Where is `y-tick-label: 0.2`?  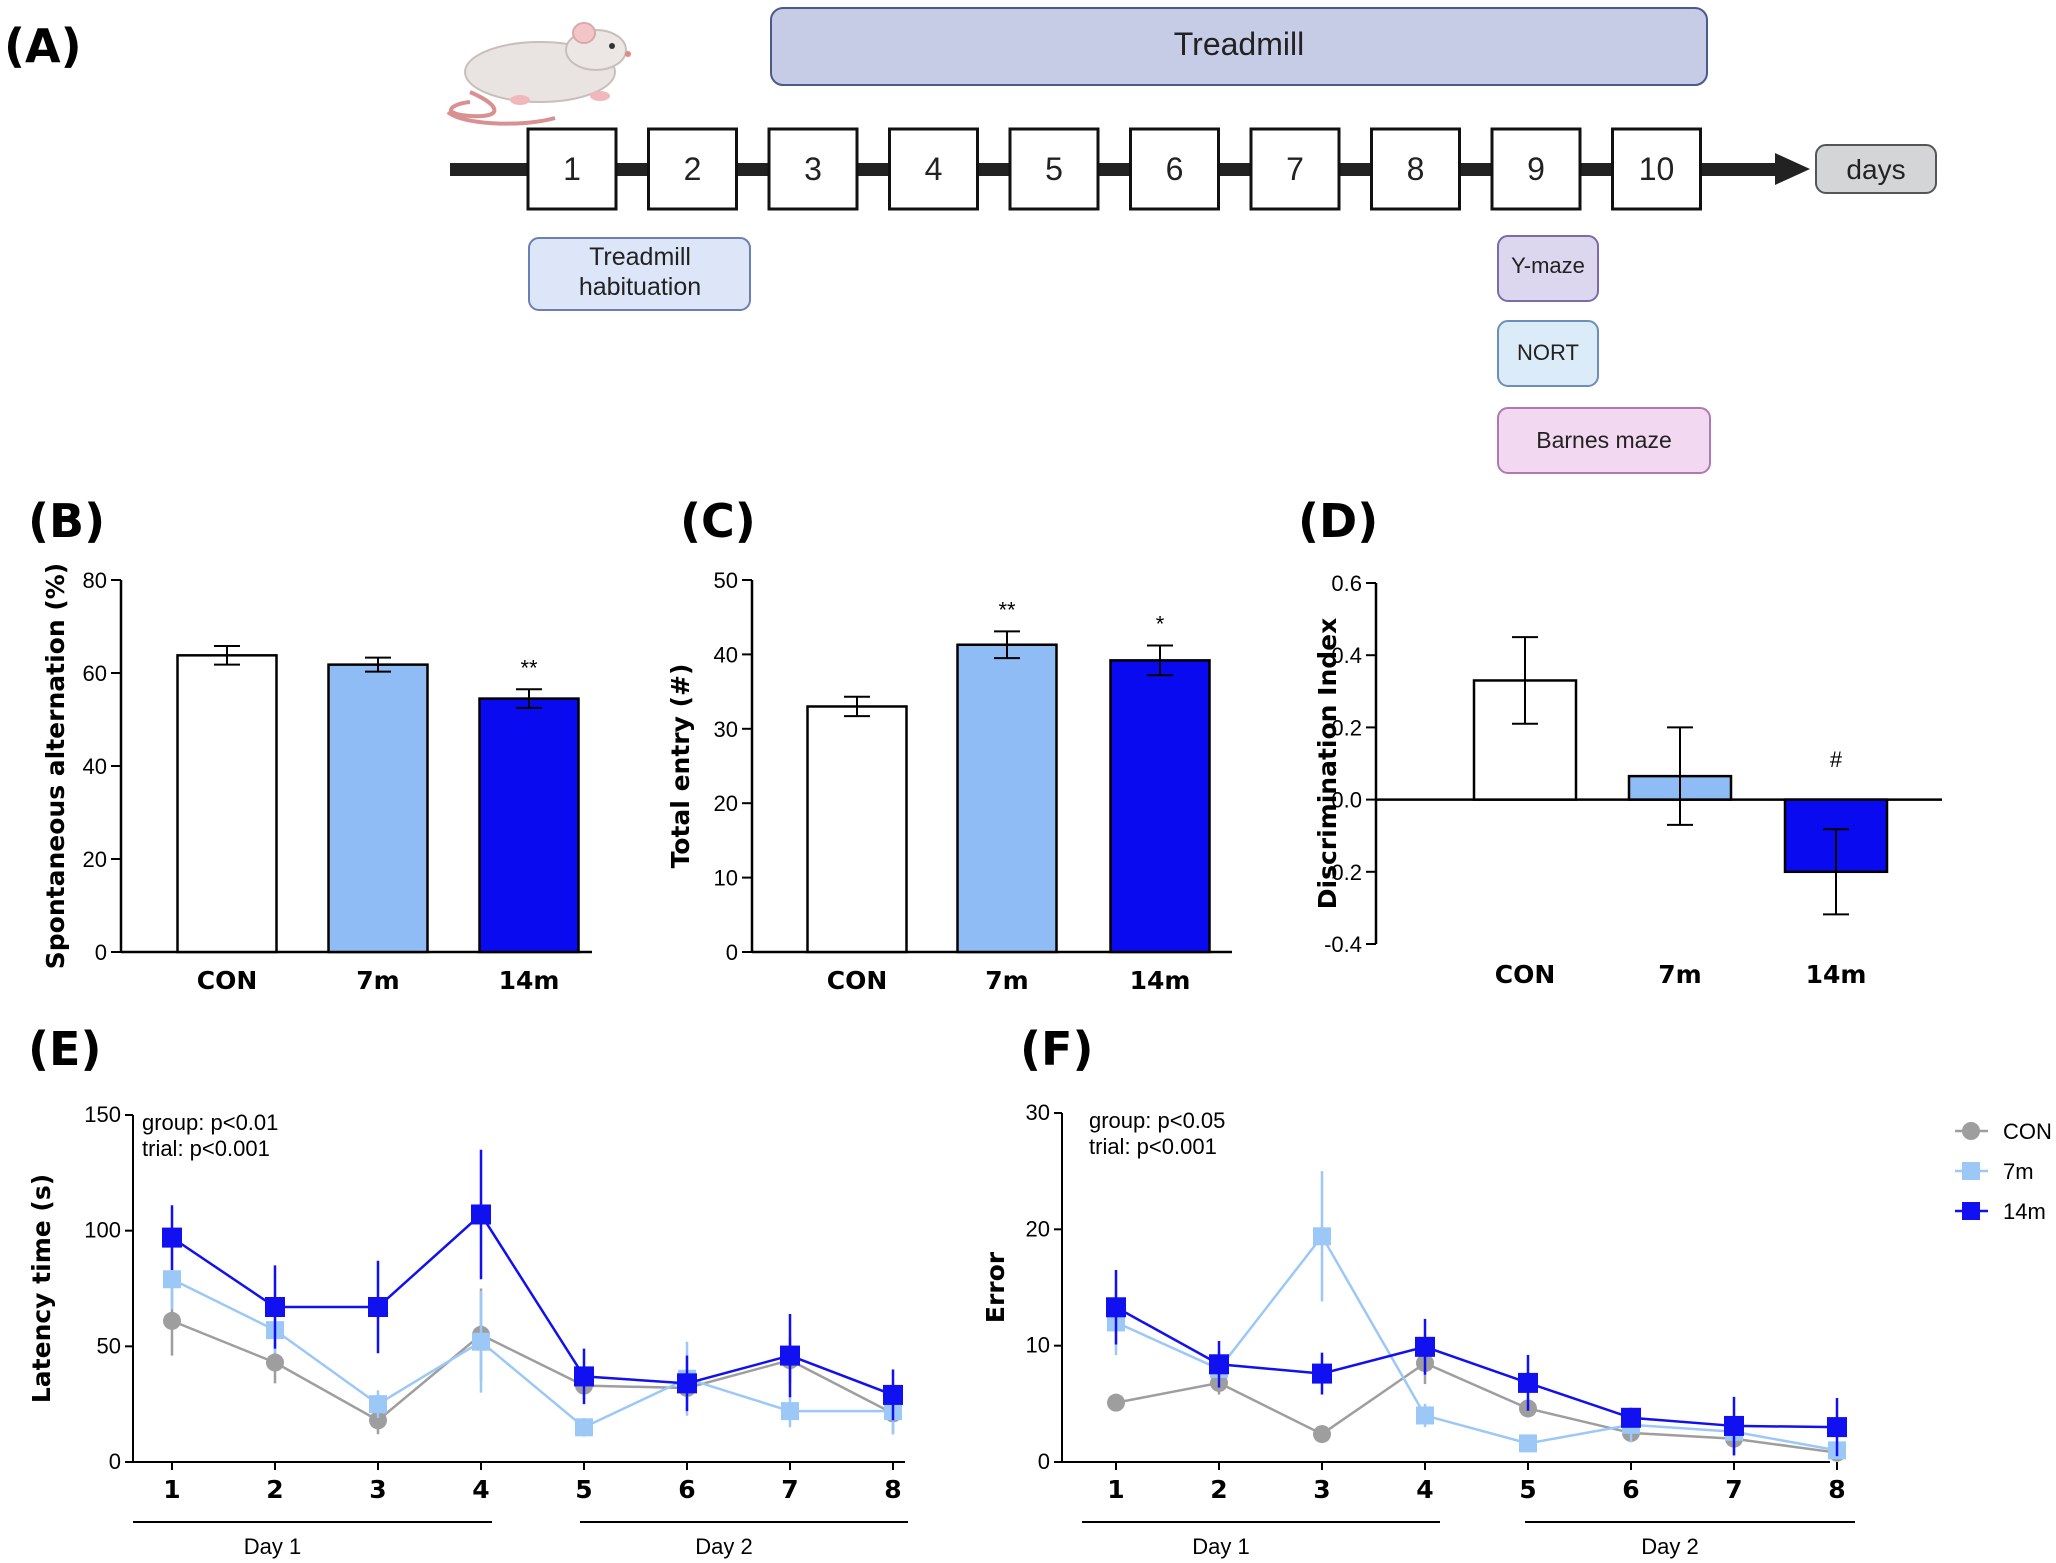 y-tick-label: 0.2 is located at coordinates (1346, 727).